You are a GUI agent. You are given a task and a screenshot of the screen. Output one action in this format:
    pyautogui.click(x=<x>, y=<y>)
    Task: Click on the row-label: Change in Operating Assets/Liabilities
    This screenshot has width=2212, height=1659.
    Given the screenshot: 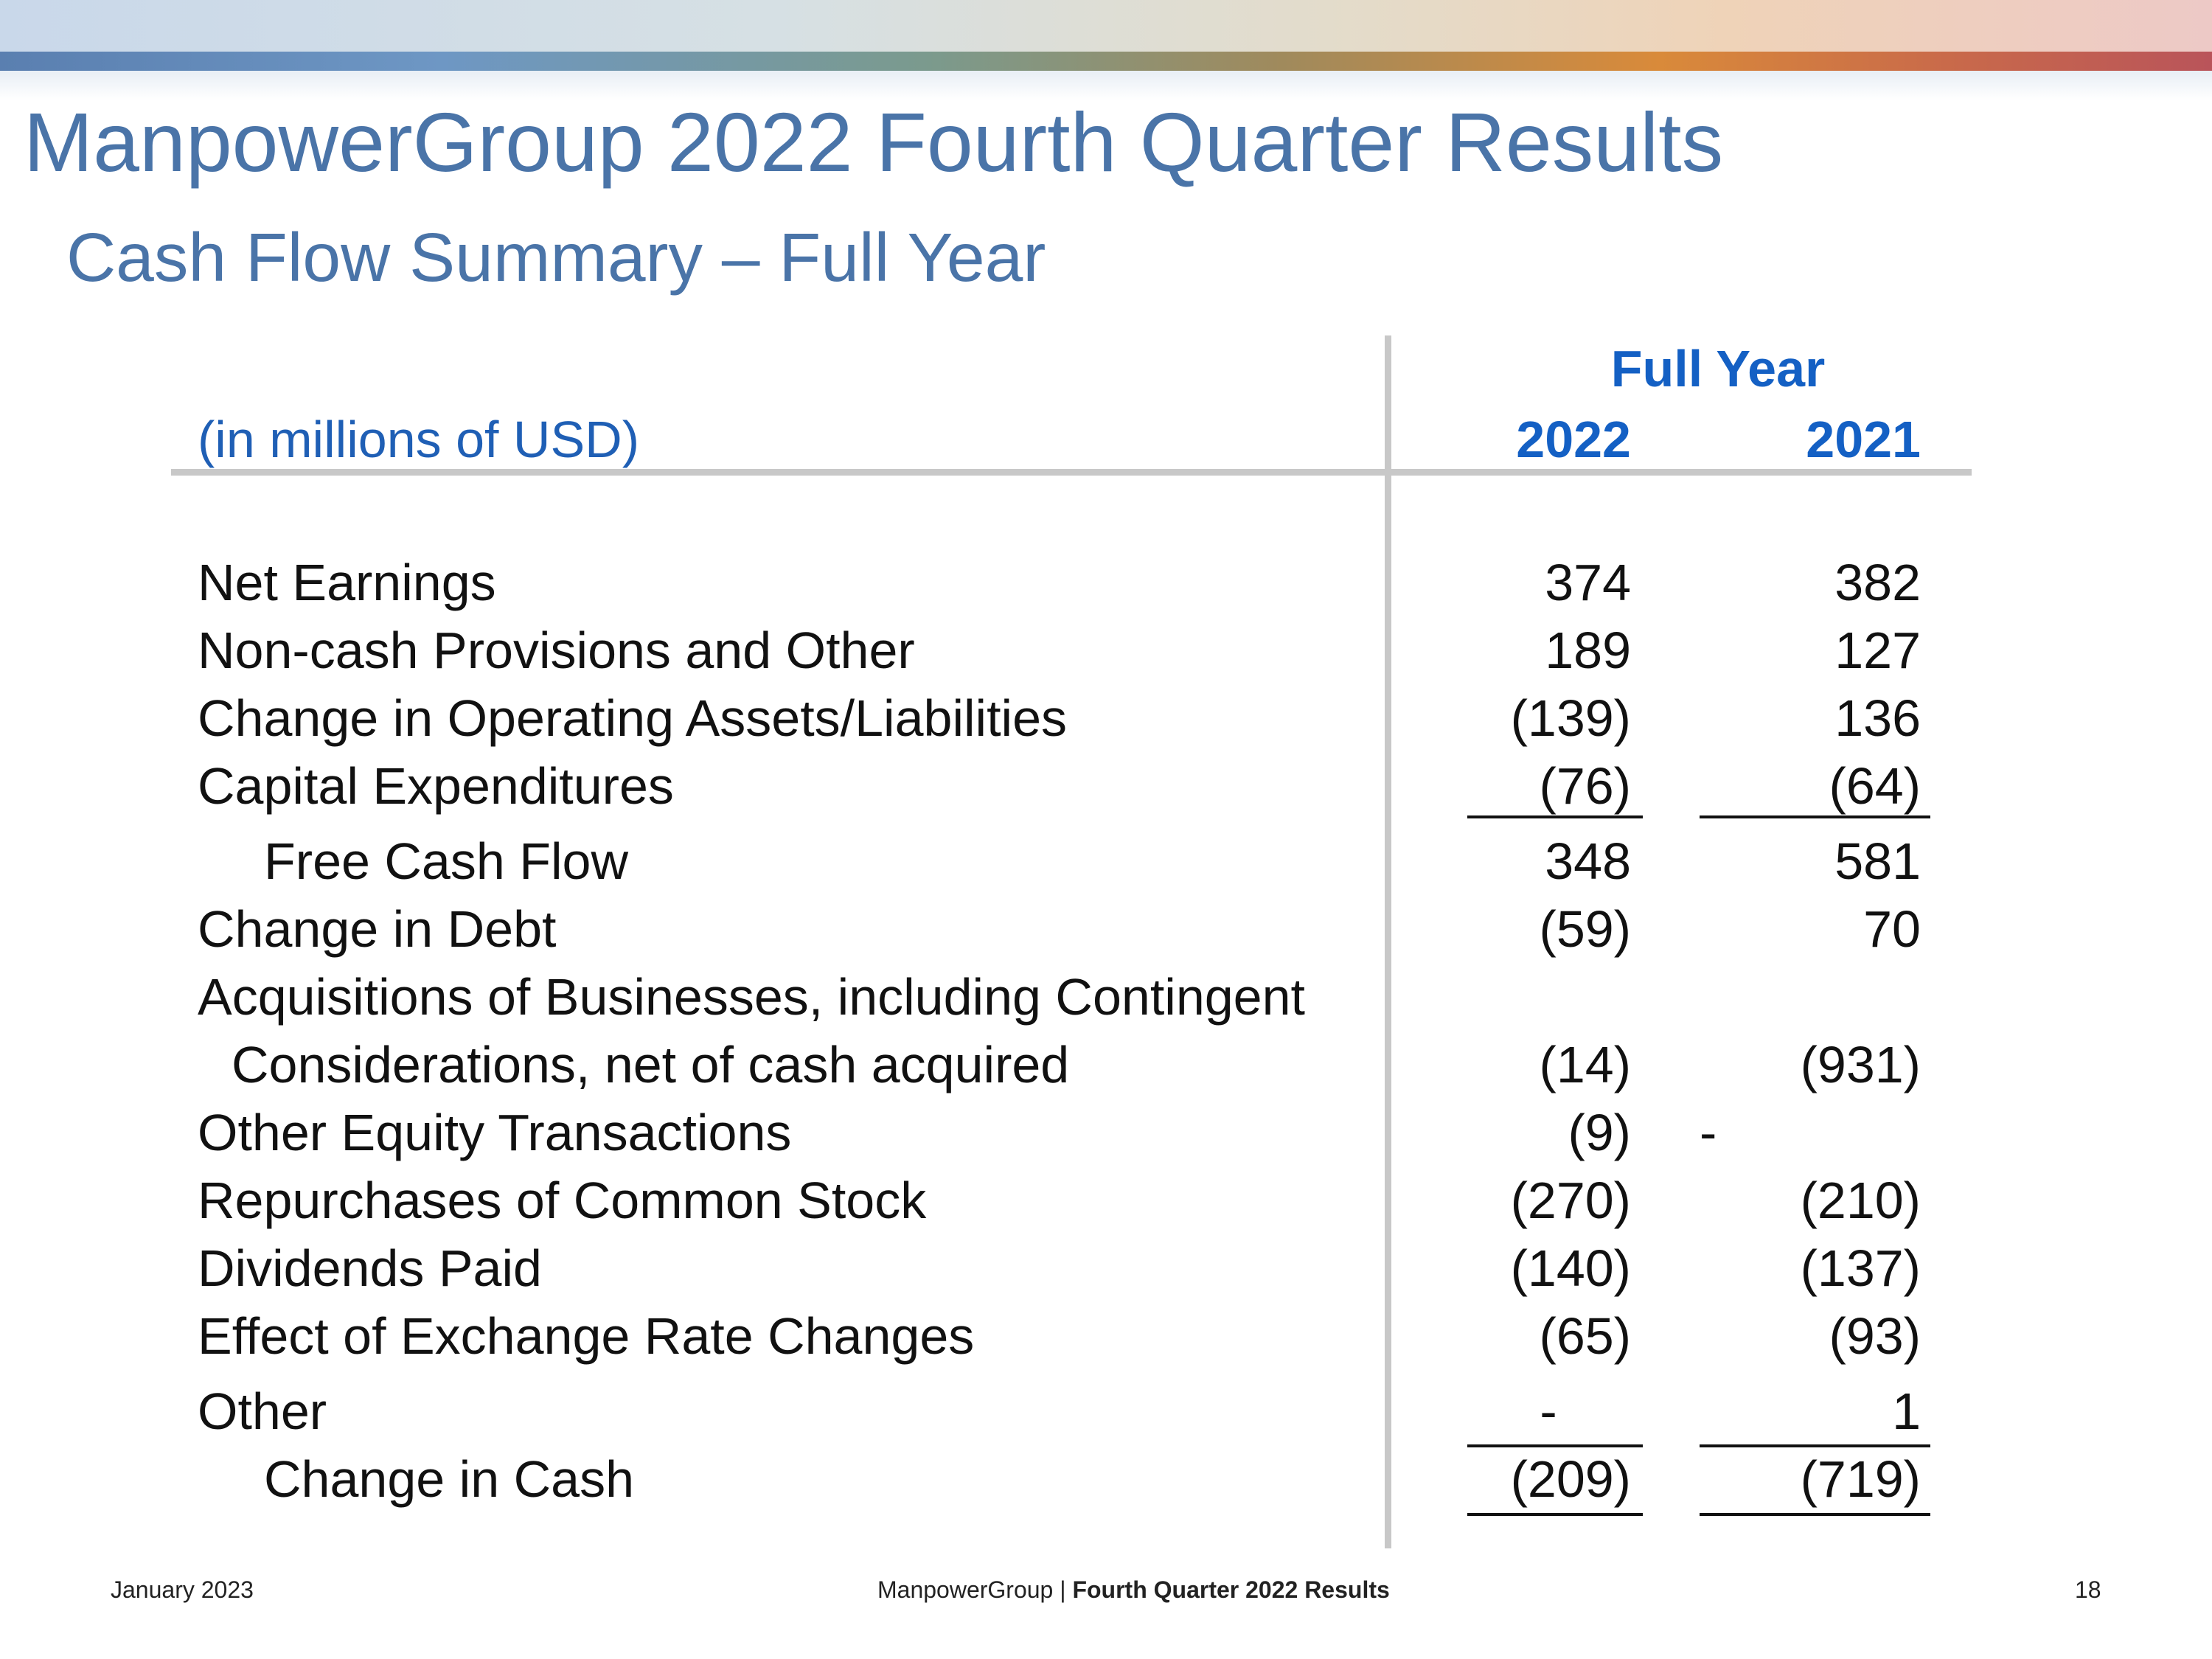 What is the action you would take?
    pyautogui.click(x=633, y=718)
    